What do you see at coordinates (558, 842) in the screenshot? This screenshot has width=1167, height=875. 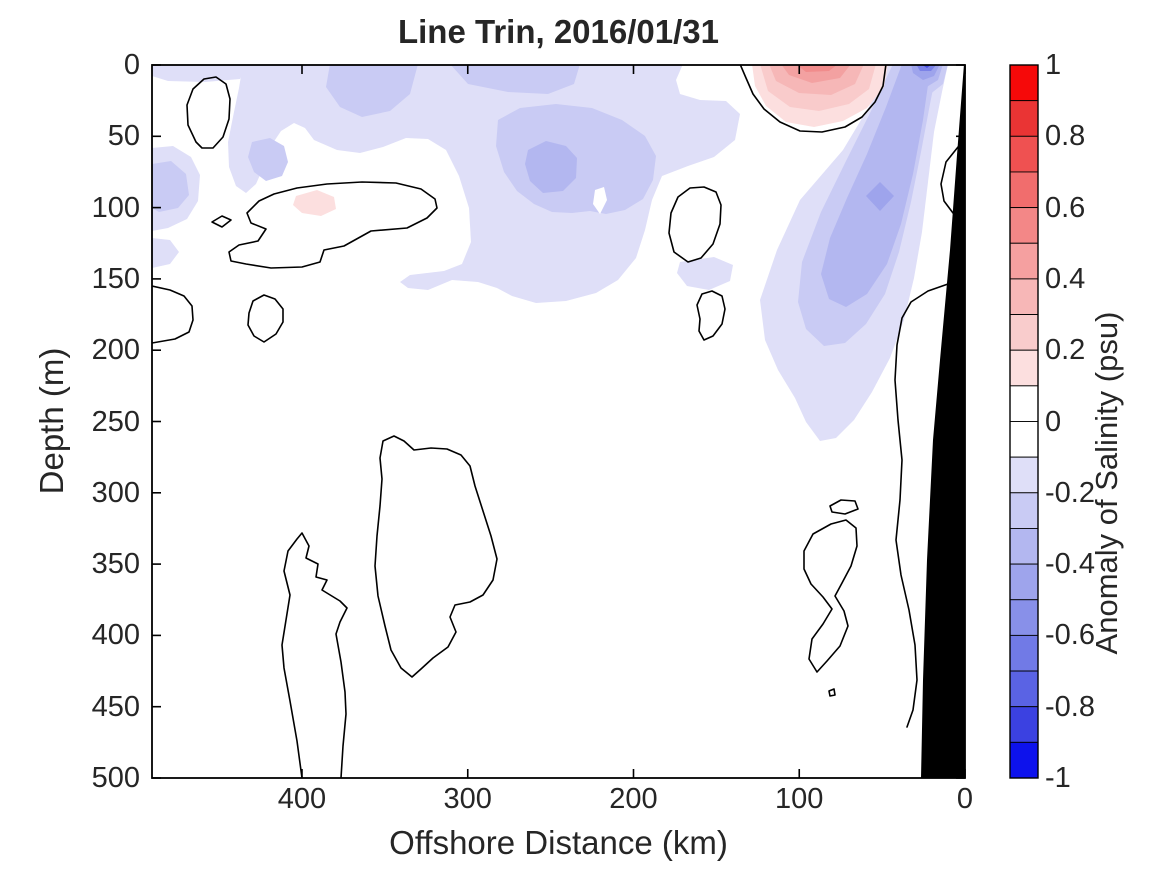 I see `x-axis-label: Offshore Distance (km)` at bounding box center [558, 842].